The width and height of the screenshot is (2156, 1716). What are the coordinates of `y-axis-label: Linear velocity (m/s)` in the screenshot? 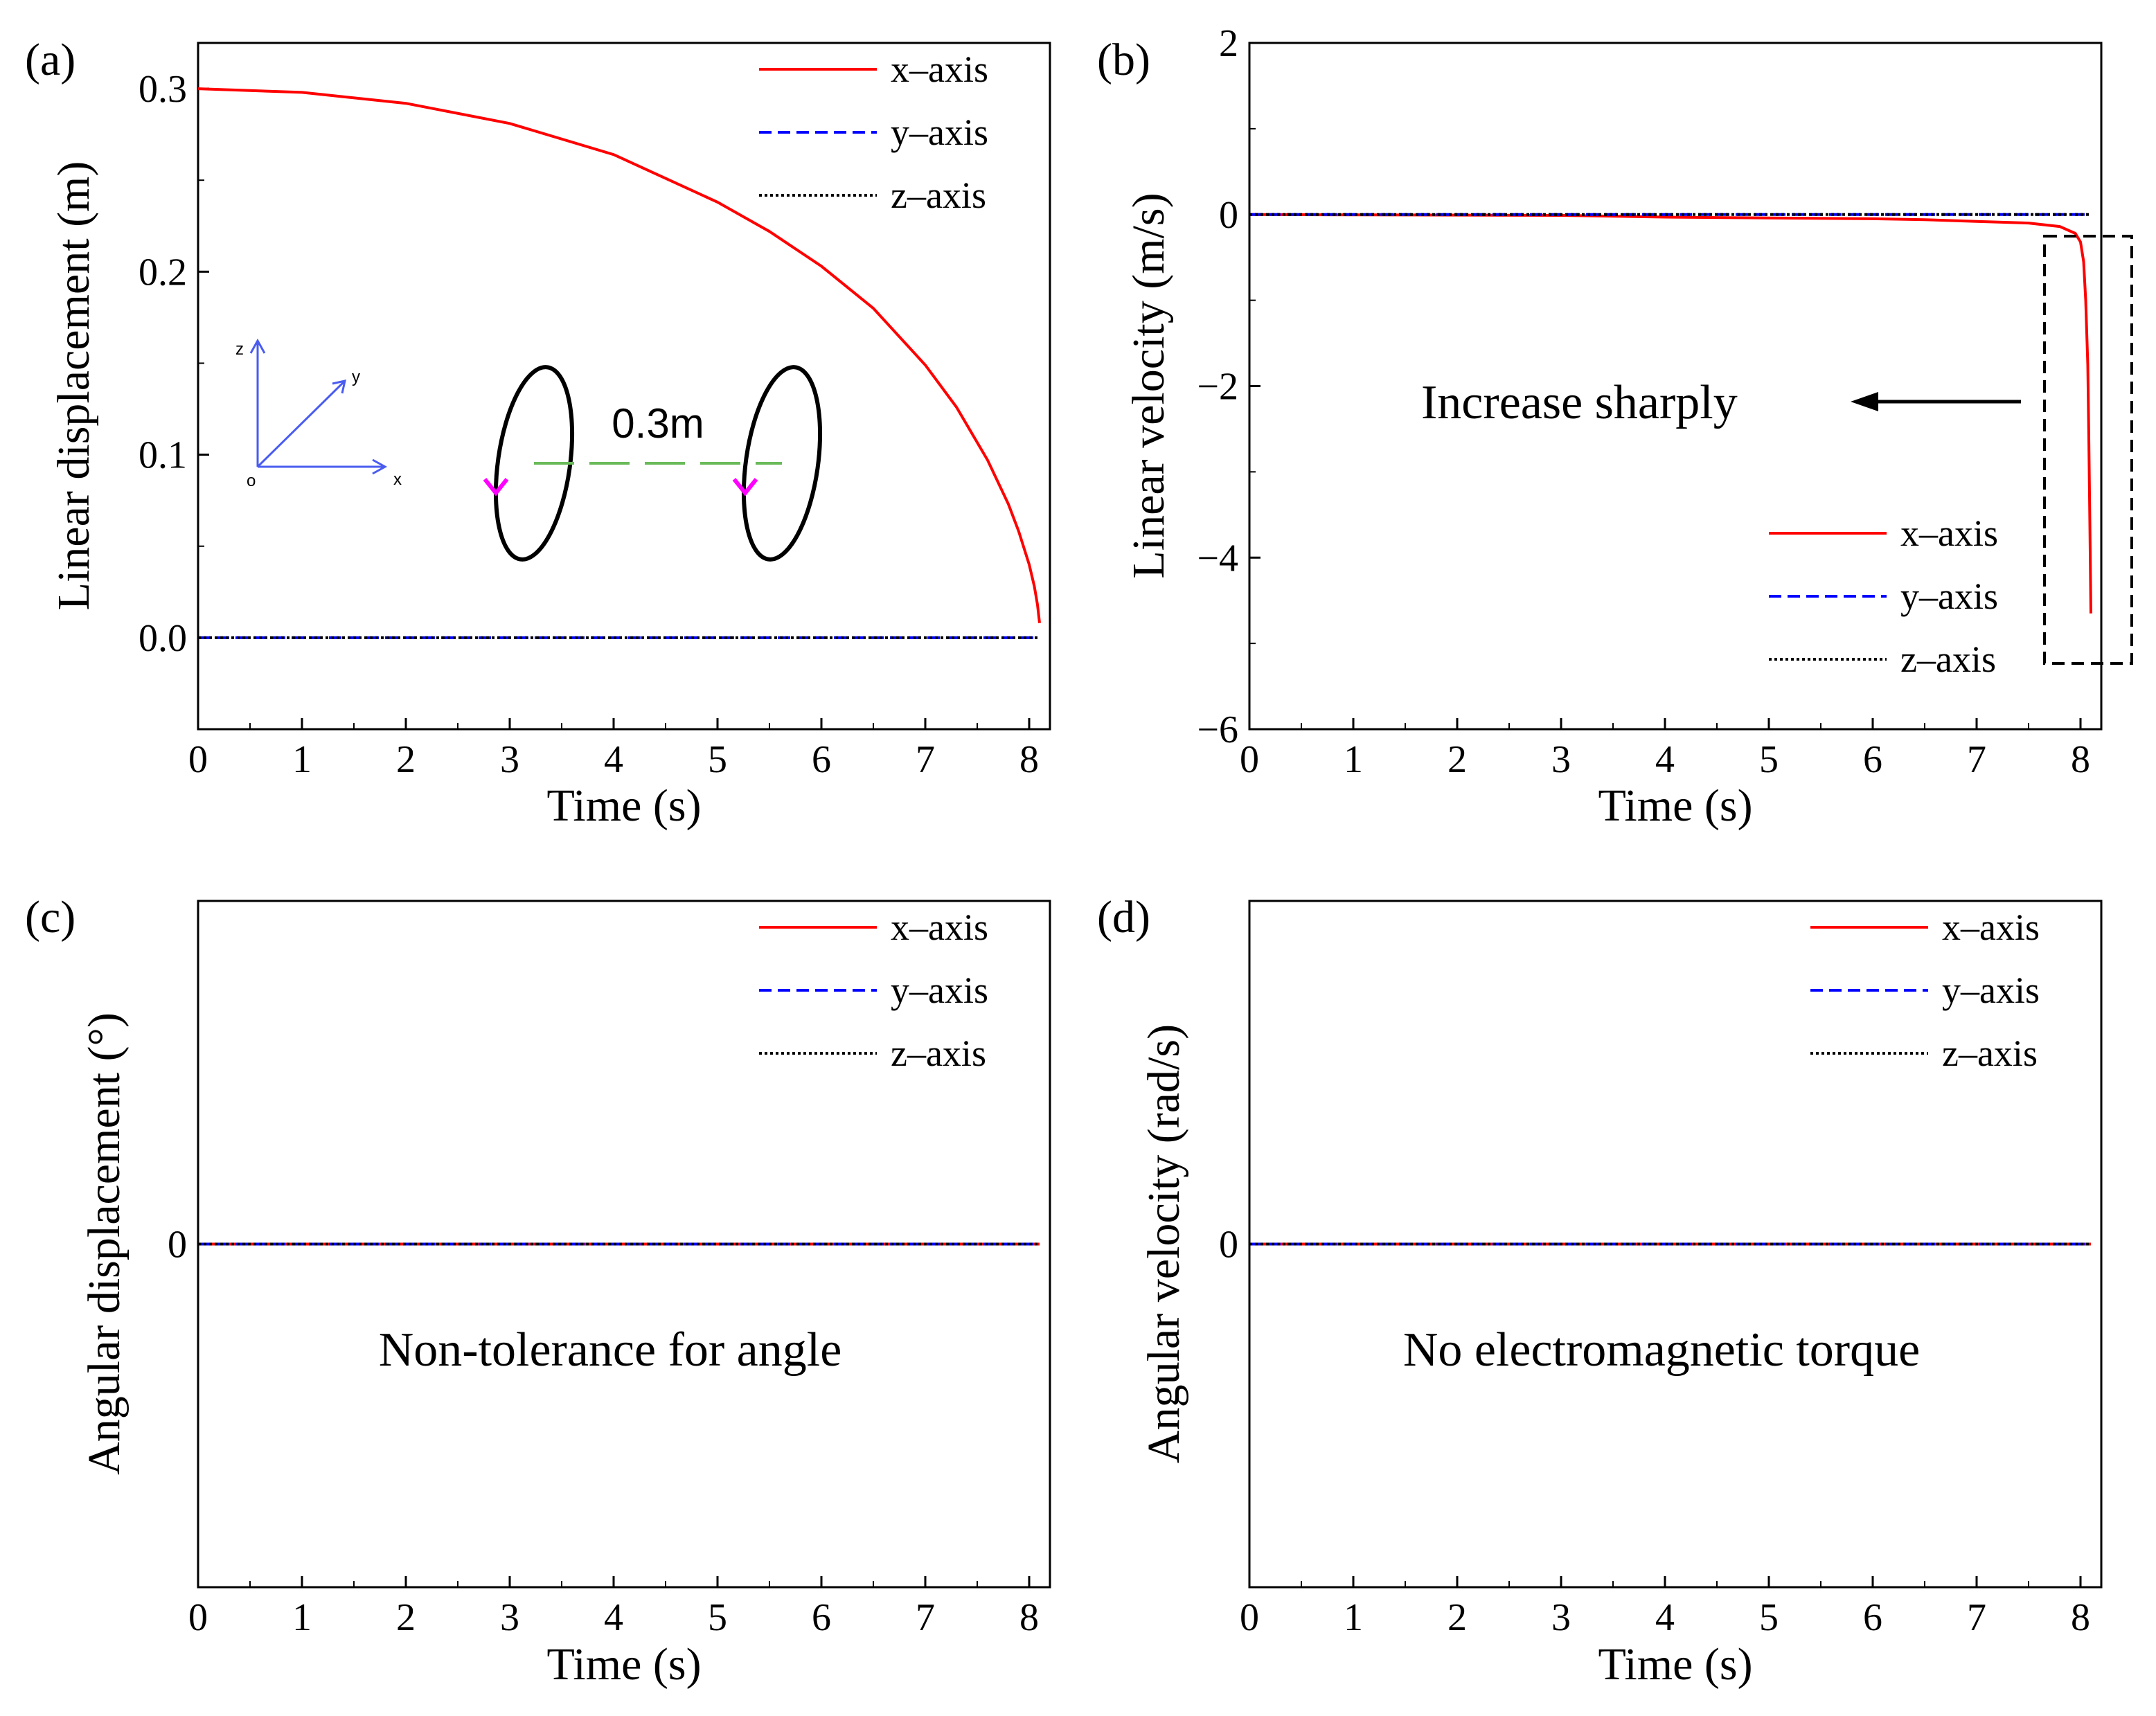 It's located at (1148, 385).